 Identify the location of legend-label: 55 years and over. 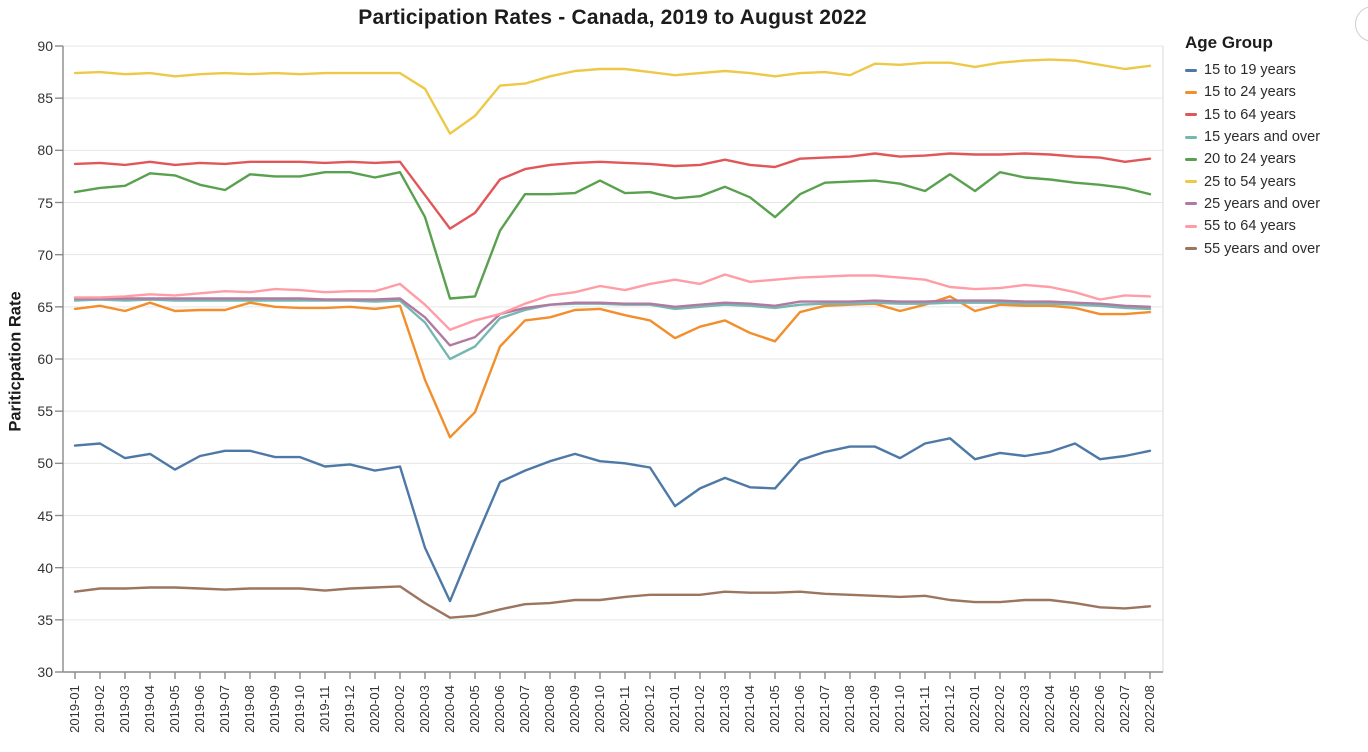
(1262, 248).